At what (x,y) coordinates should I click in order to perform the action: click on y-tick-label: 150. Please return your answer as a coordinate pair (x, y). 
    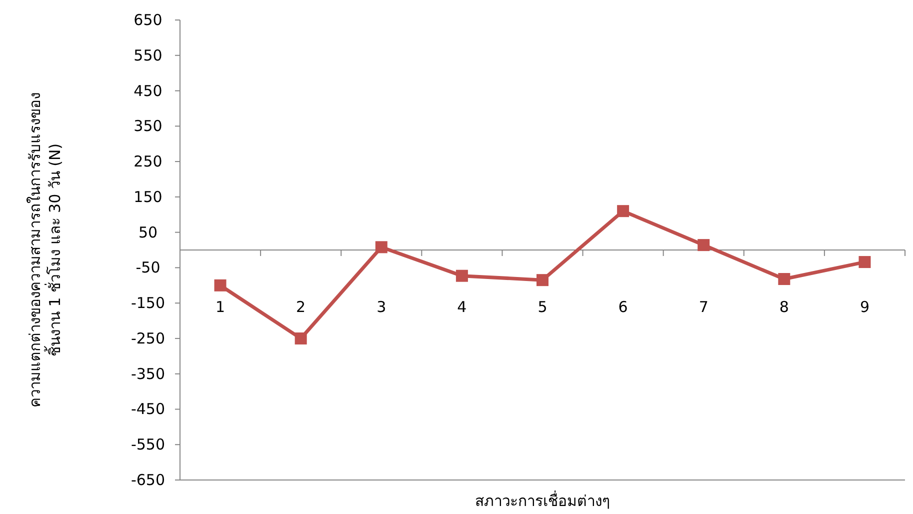
    Looking at the image, I should click on (148, 197).